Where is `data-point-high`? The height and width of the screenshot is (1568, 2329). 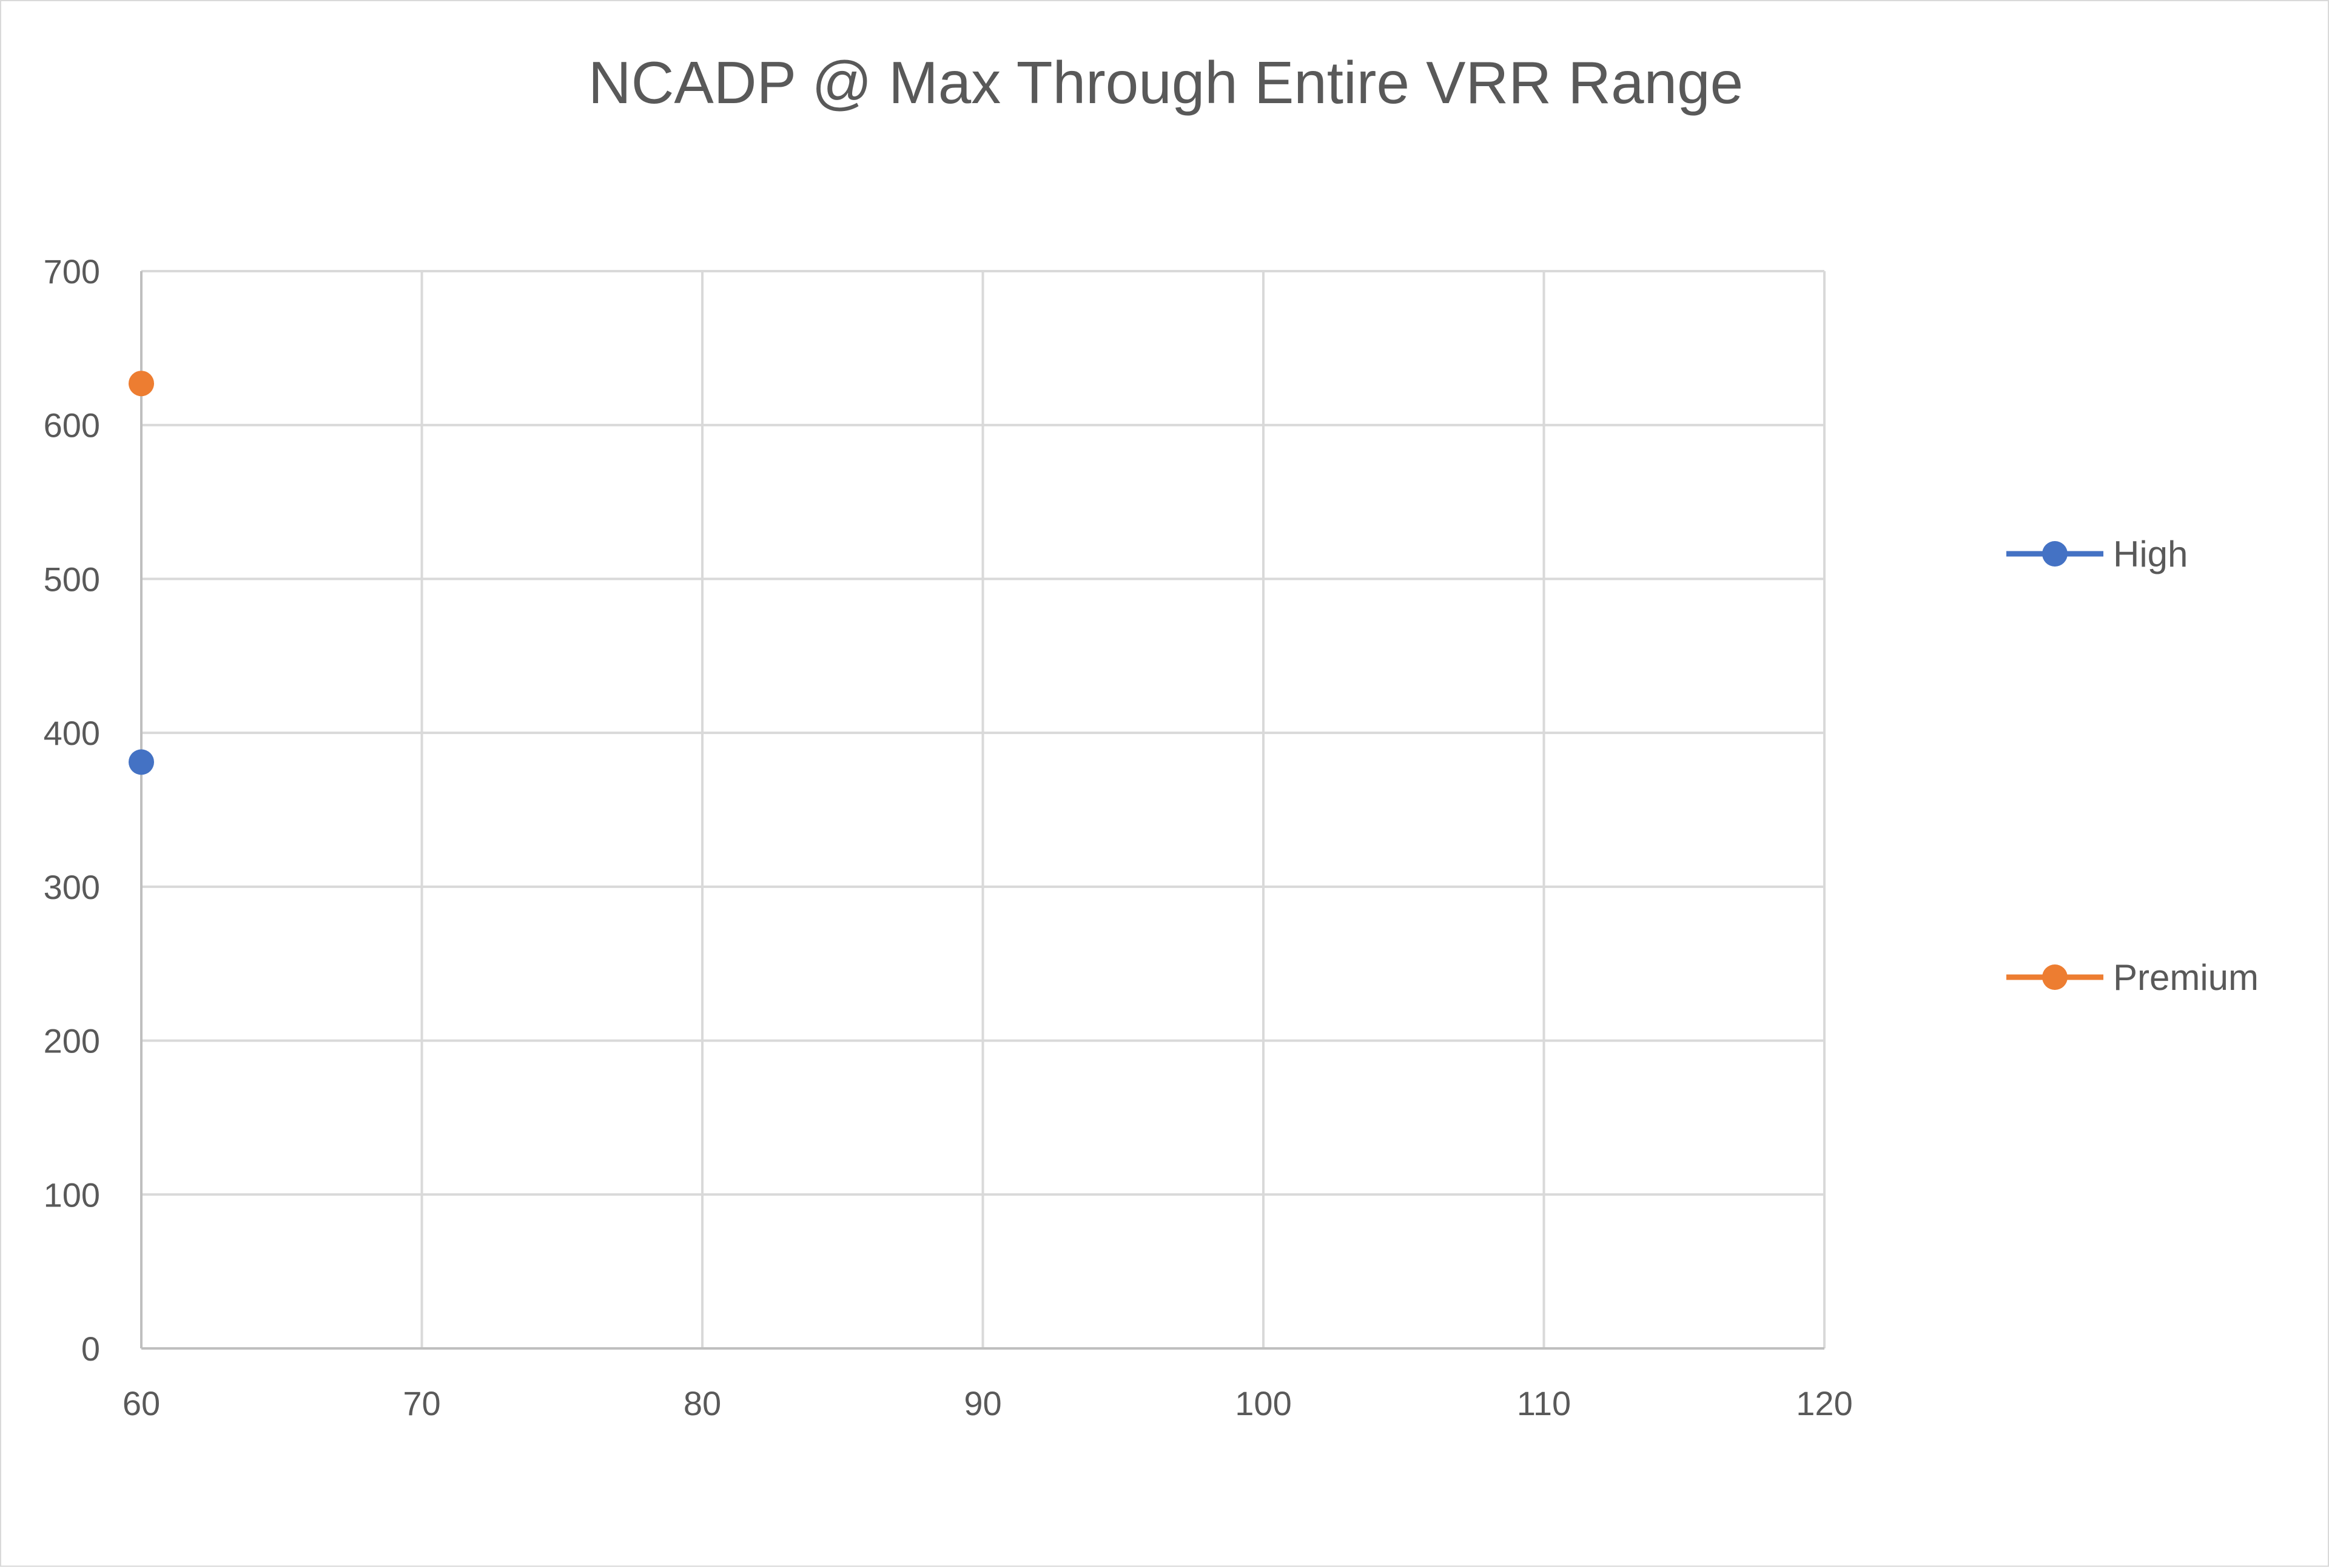 data-point-high is located at coordinates (141, 762).